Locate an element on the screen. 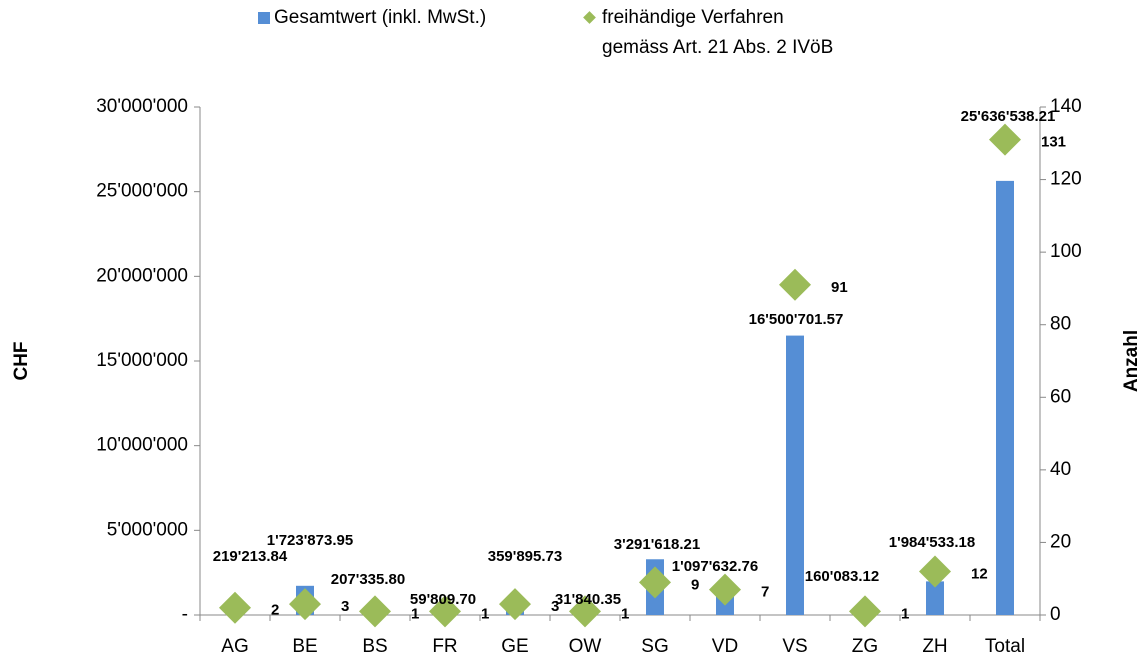 This screenshot has width=1146, height=658. legend-marker is located at coordinates (589, 17).